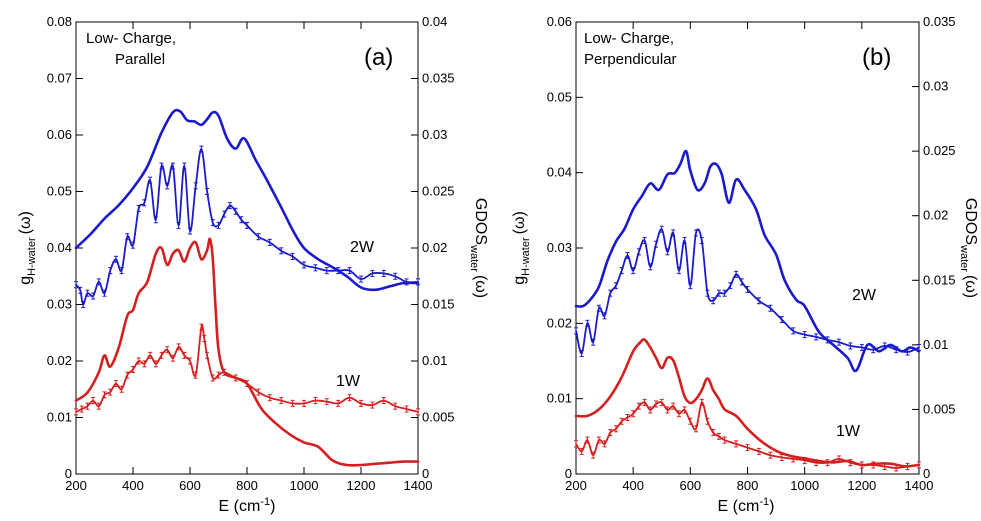 This screenshot has width=981, height=521. What do you see at coordinates (968, 248) in the screenshot?
I see `y-axis-right-title: GDOSwater(ω)` at bounding box center [968, 248].